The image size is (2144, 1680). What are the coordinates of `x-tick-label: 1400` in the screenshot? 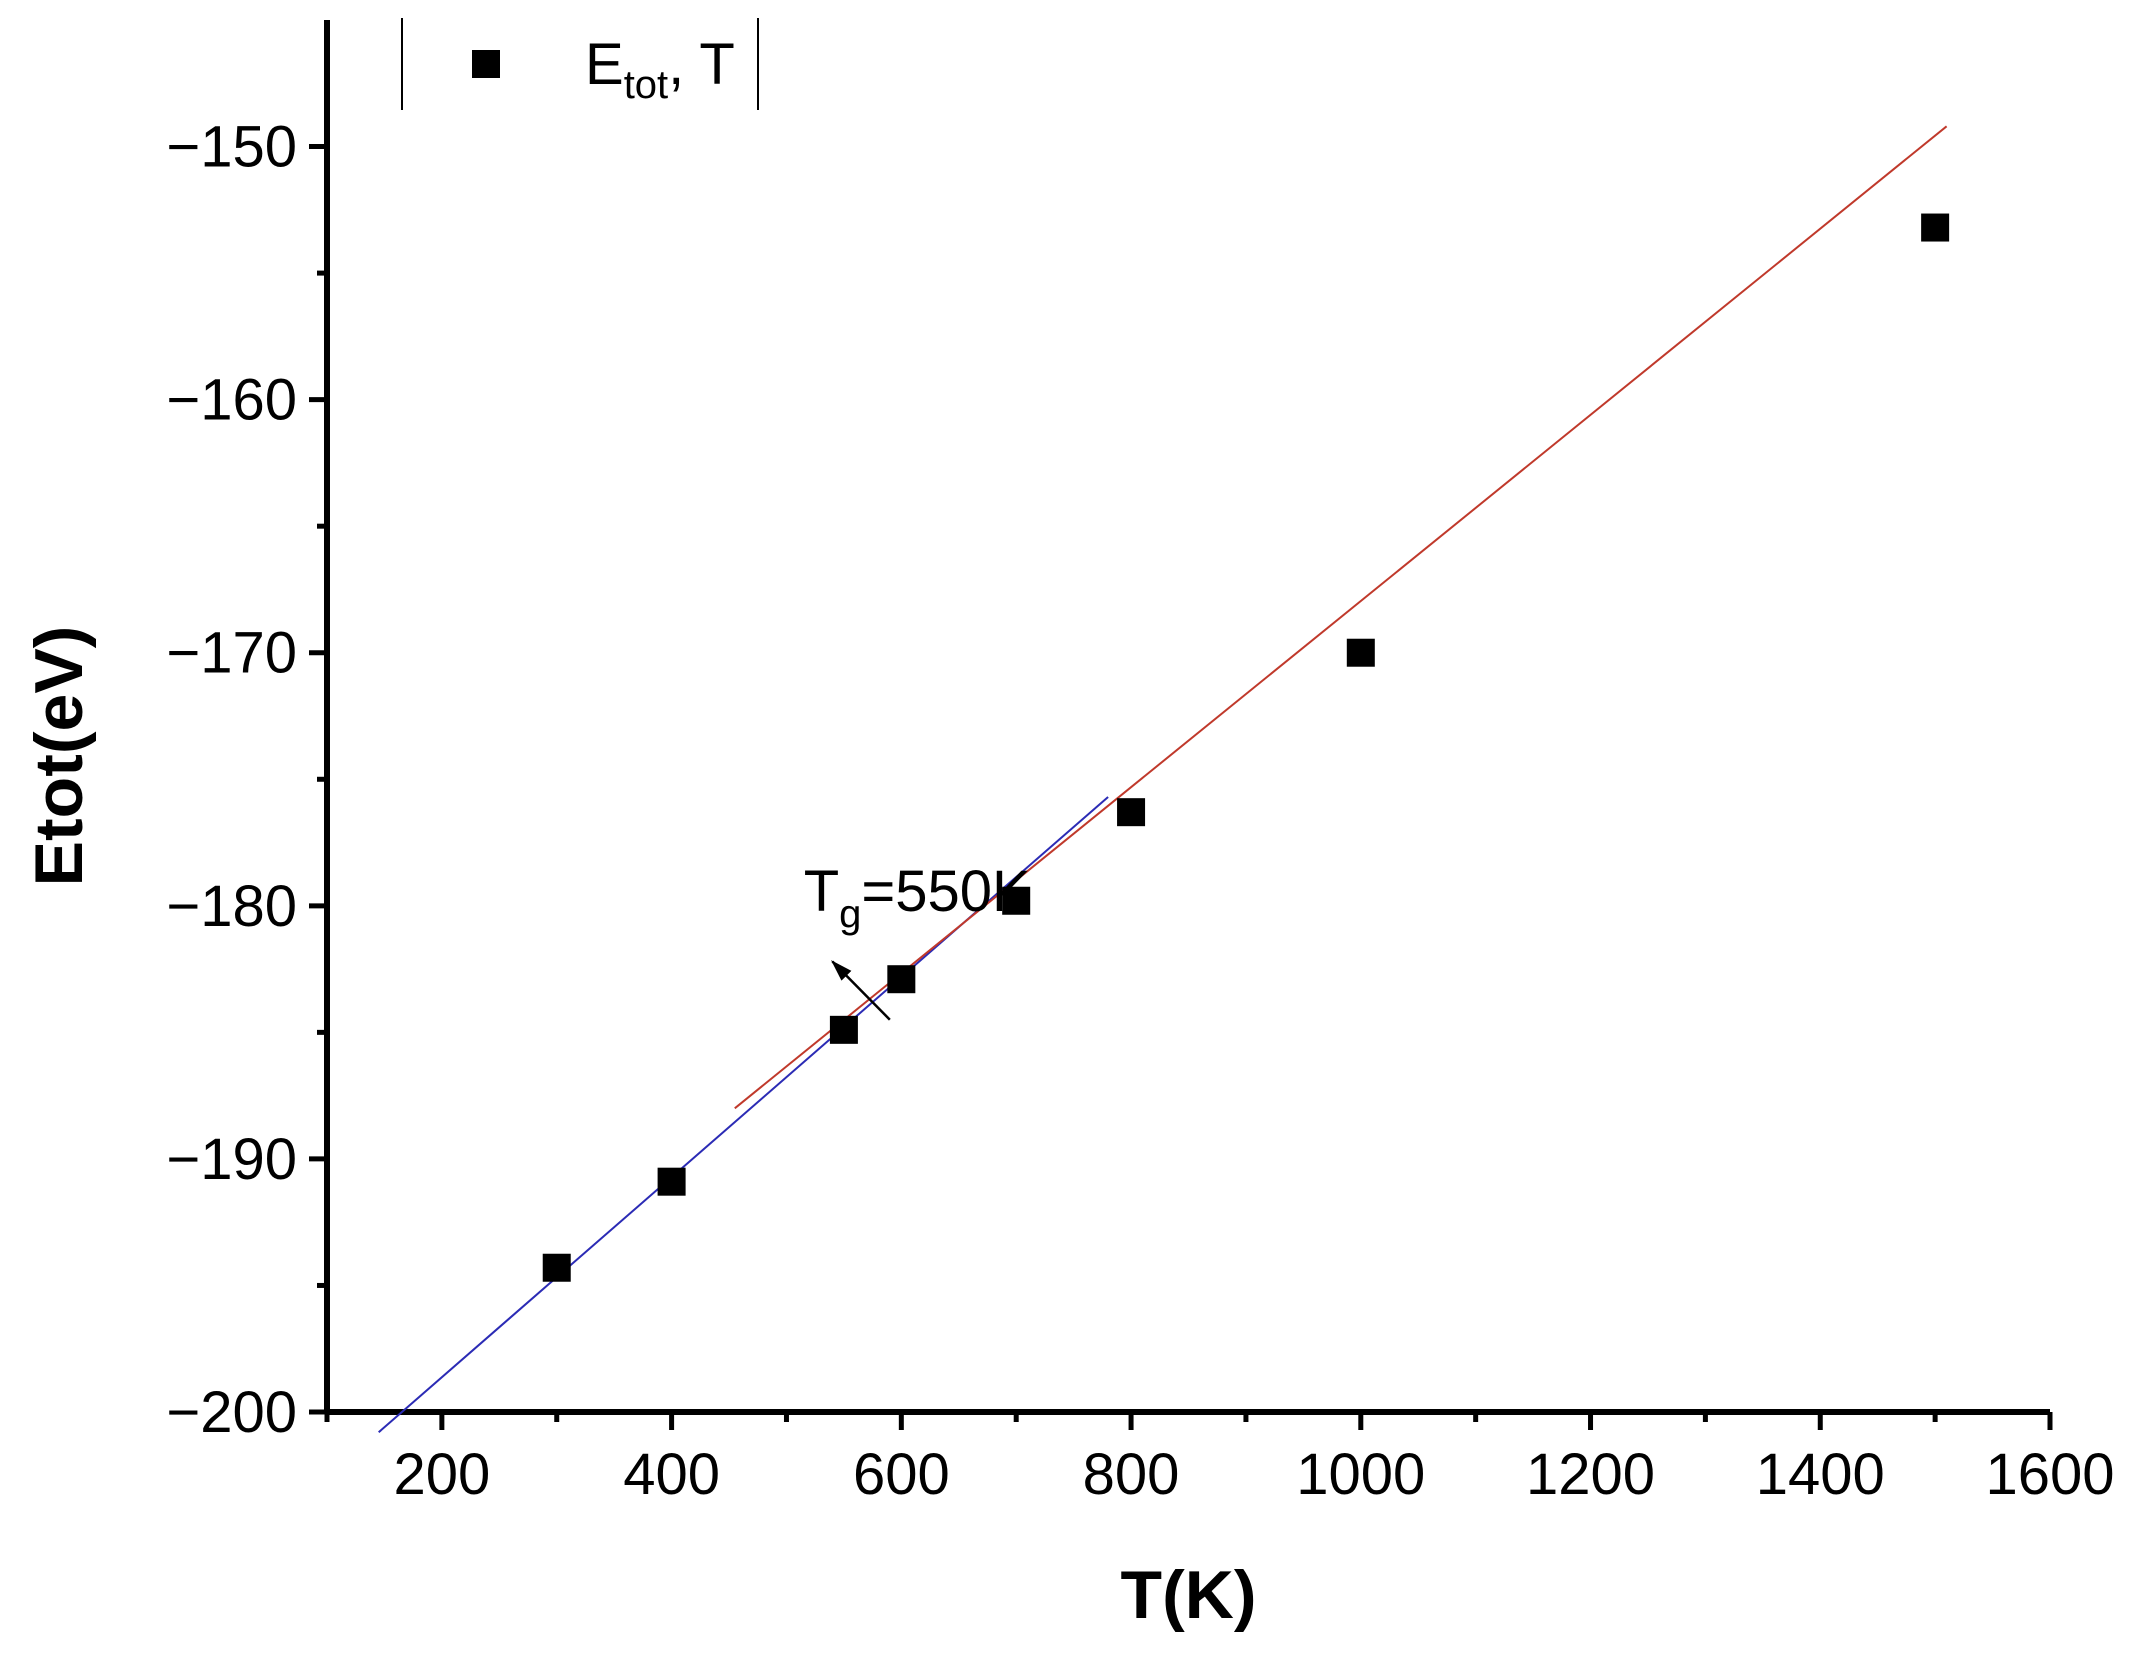 It's located at (1820, 1474).